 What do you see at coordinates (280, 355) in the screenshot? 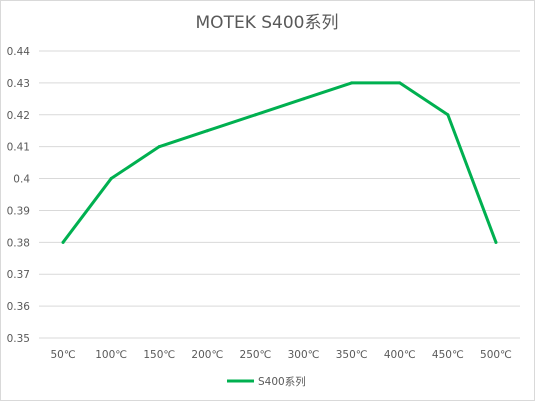
I see `x-axis-tick-labels: 50℃ 100℃ 150℃ 200℃ 250℃ 300℃ 350℃ 400℃ 450℃ 500℃` at bounding box center [280, 355].